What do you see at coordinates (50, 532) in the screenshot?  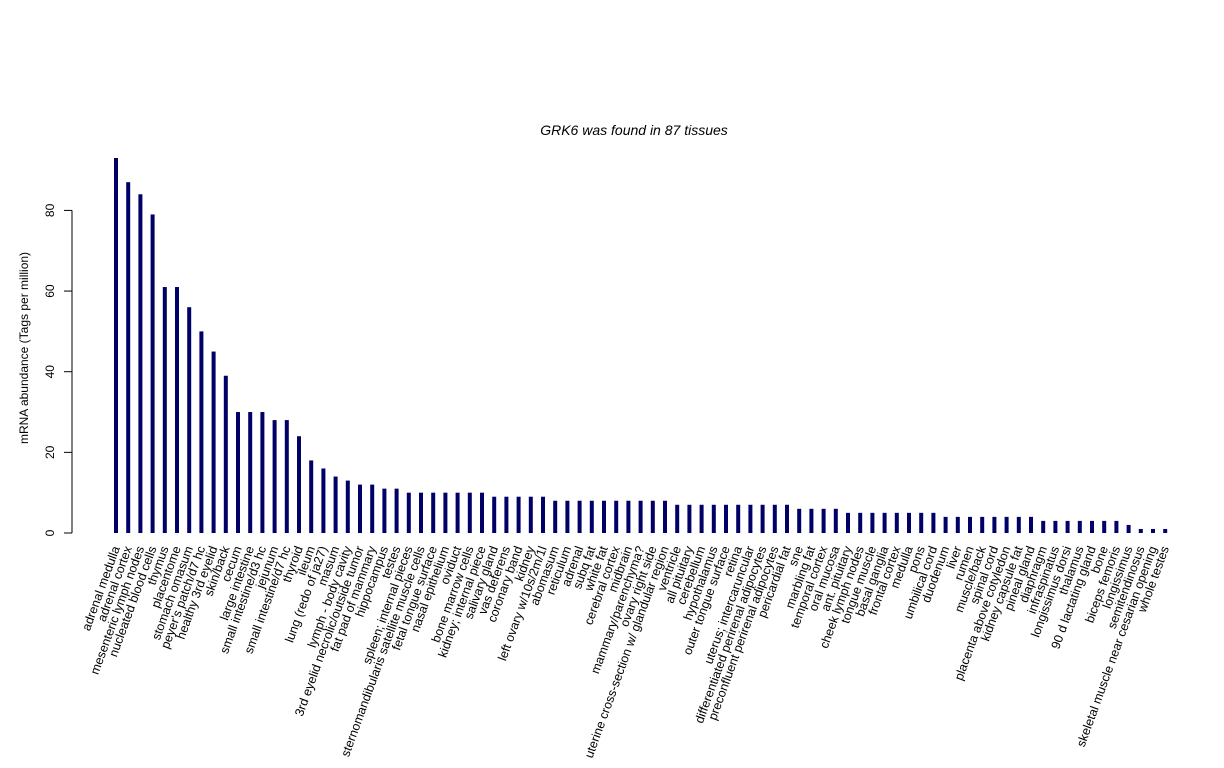 I see `y-tick-label: 0` at bounding box center [50, 532].